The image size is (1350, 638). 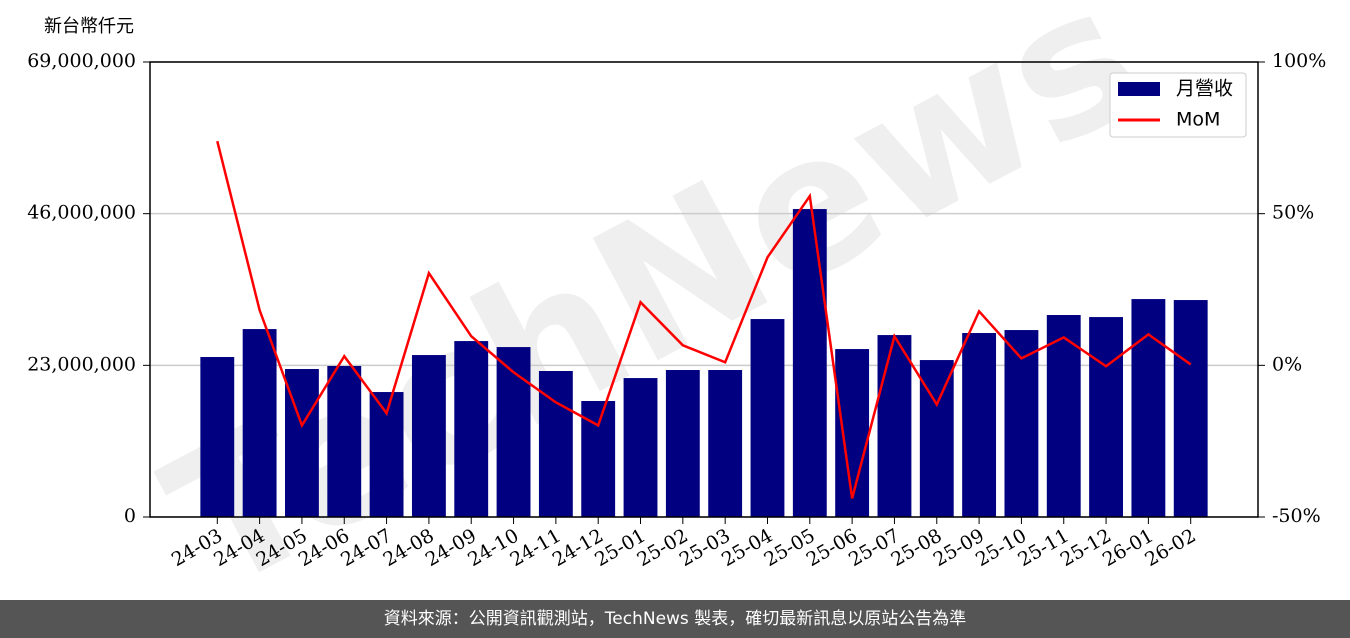 I want to click on y-axis-label: 新台幣仟元, so click(x=89, y=26).